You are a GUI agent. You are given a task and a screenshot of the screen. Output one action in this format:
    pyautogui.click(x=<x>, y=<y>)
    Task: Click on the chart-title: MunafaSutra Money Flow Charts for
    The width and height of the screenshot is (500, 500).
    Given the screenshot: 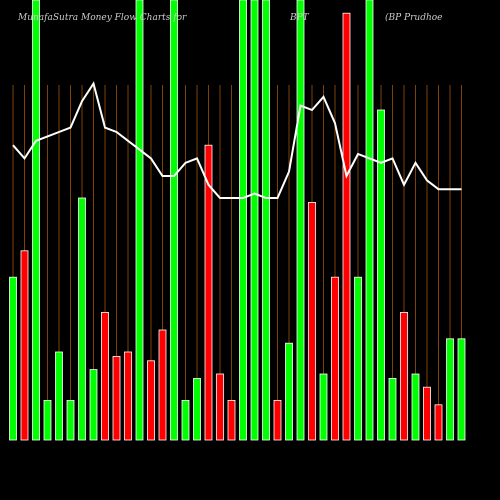 What is the action you would take?
    pyautogui.click(x=102, y=18)
    